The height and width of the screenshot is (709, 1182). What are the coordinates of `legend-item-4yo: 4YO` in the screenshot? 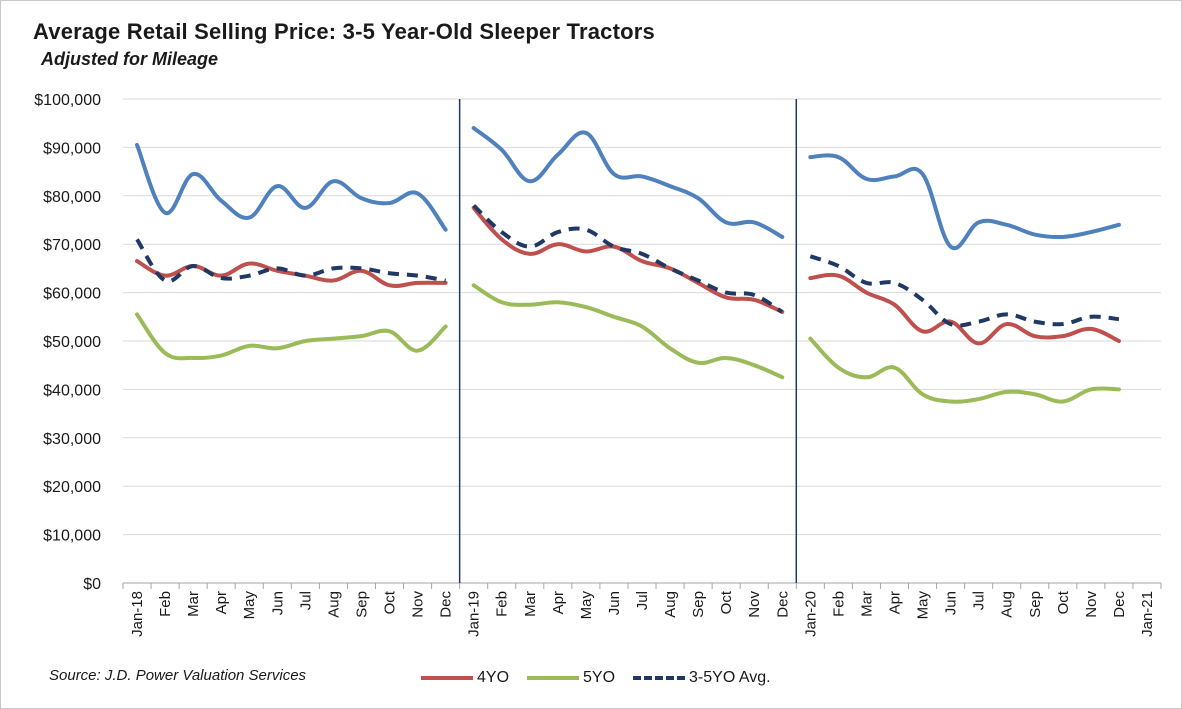 It's located at (465, 678).